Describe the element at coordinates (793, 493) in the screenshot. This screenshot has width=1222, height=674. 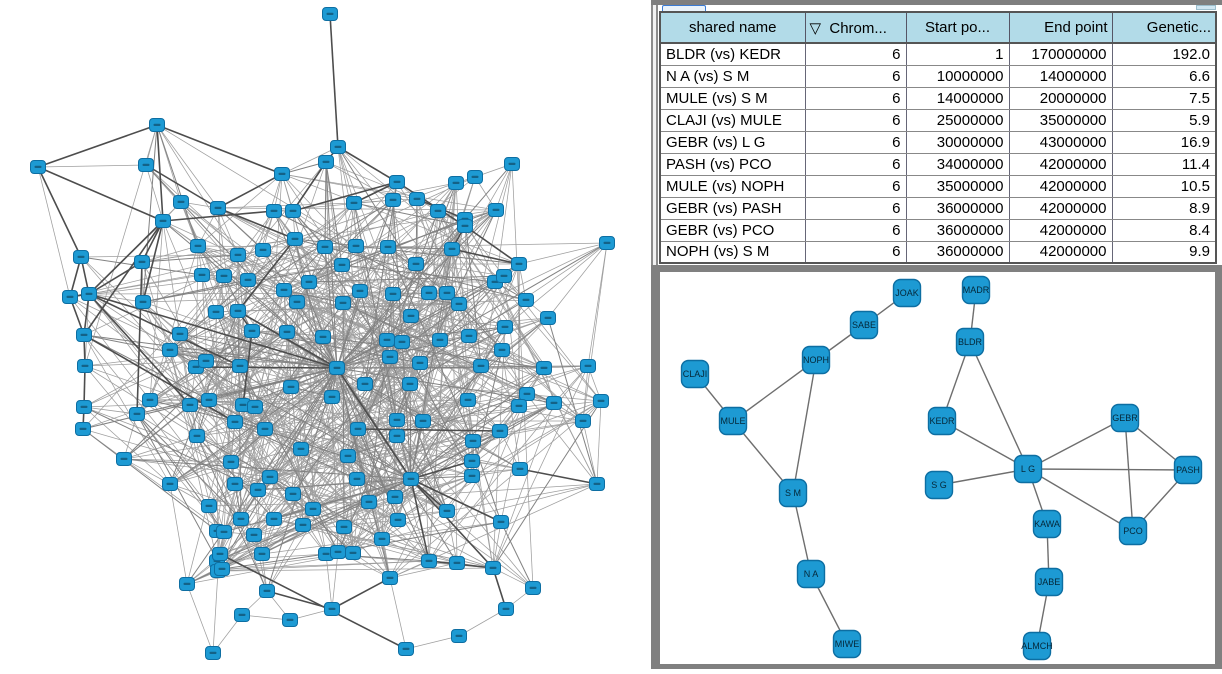
I see `svg-text: S M` at that location.